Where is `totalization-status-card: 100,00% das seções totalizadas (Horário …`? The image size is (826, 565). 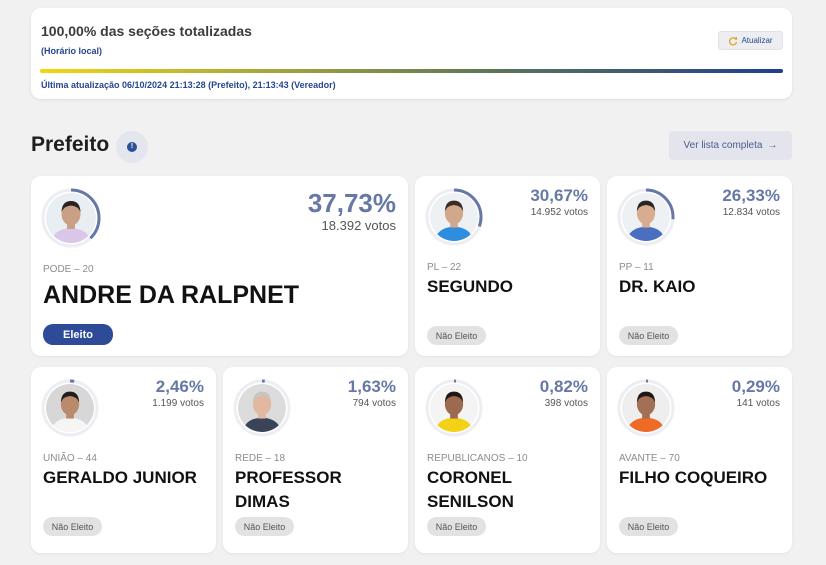
totalization-status-card: 100,00% das seções totalizadas (Horário … is located at coordinates (411, 53).